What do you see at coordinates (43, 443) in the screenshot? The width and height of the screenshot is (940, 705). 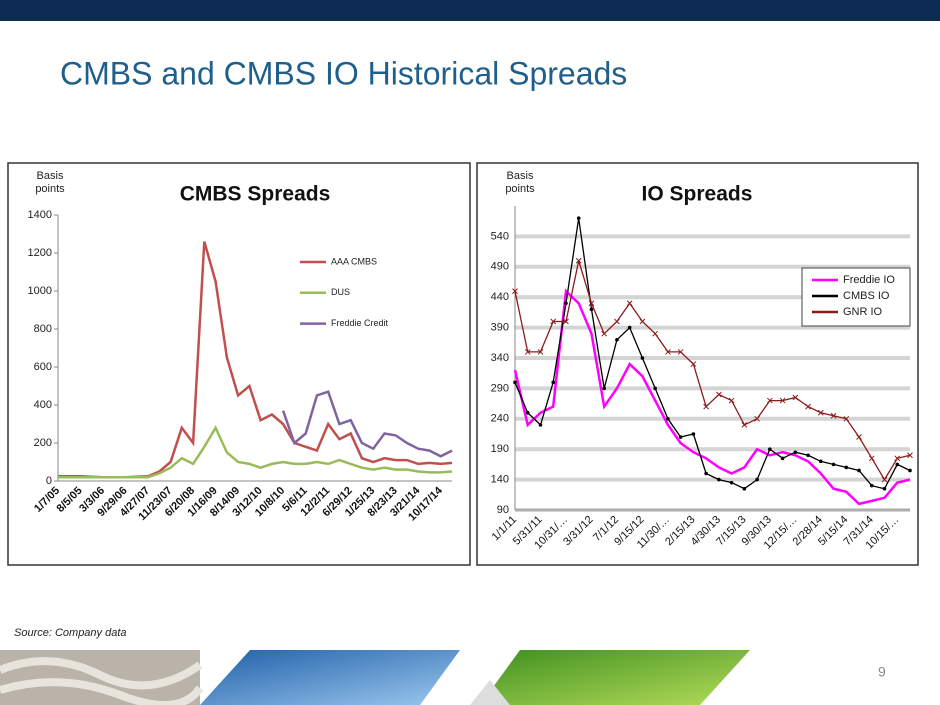 I see `y-tick-label: 200` at bounding box center [43, 443].